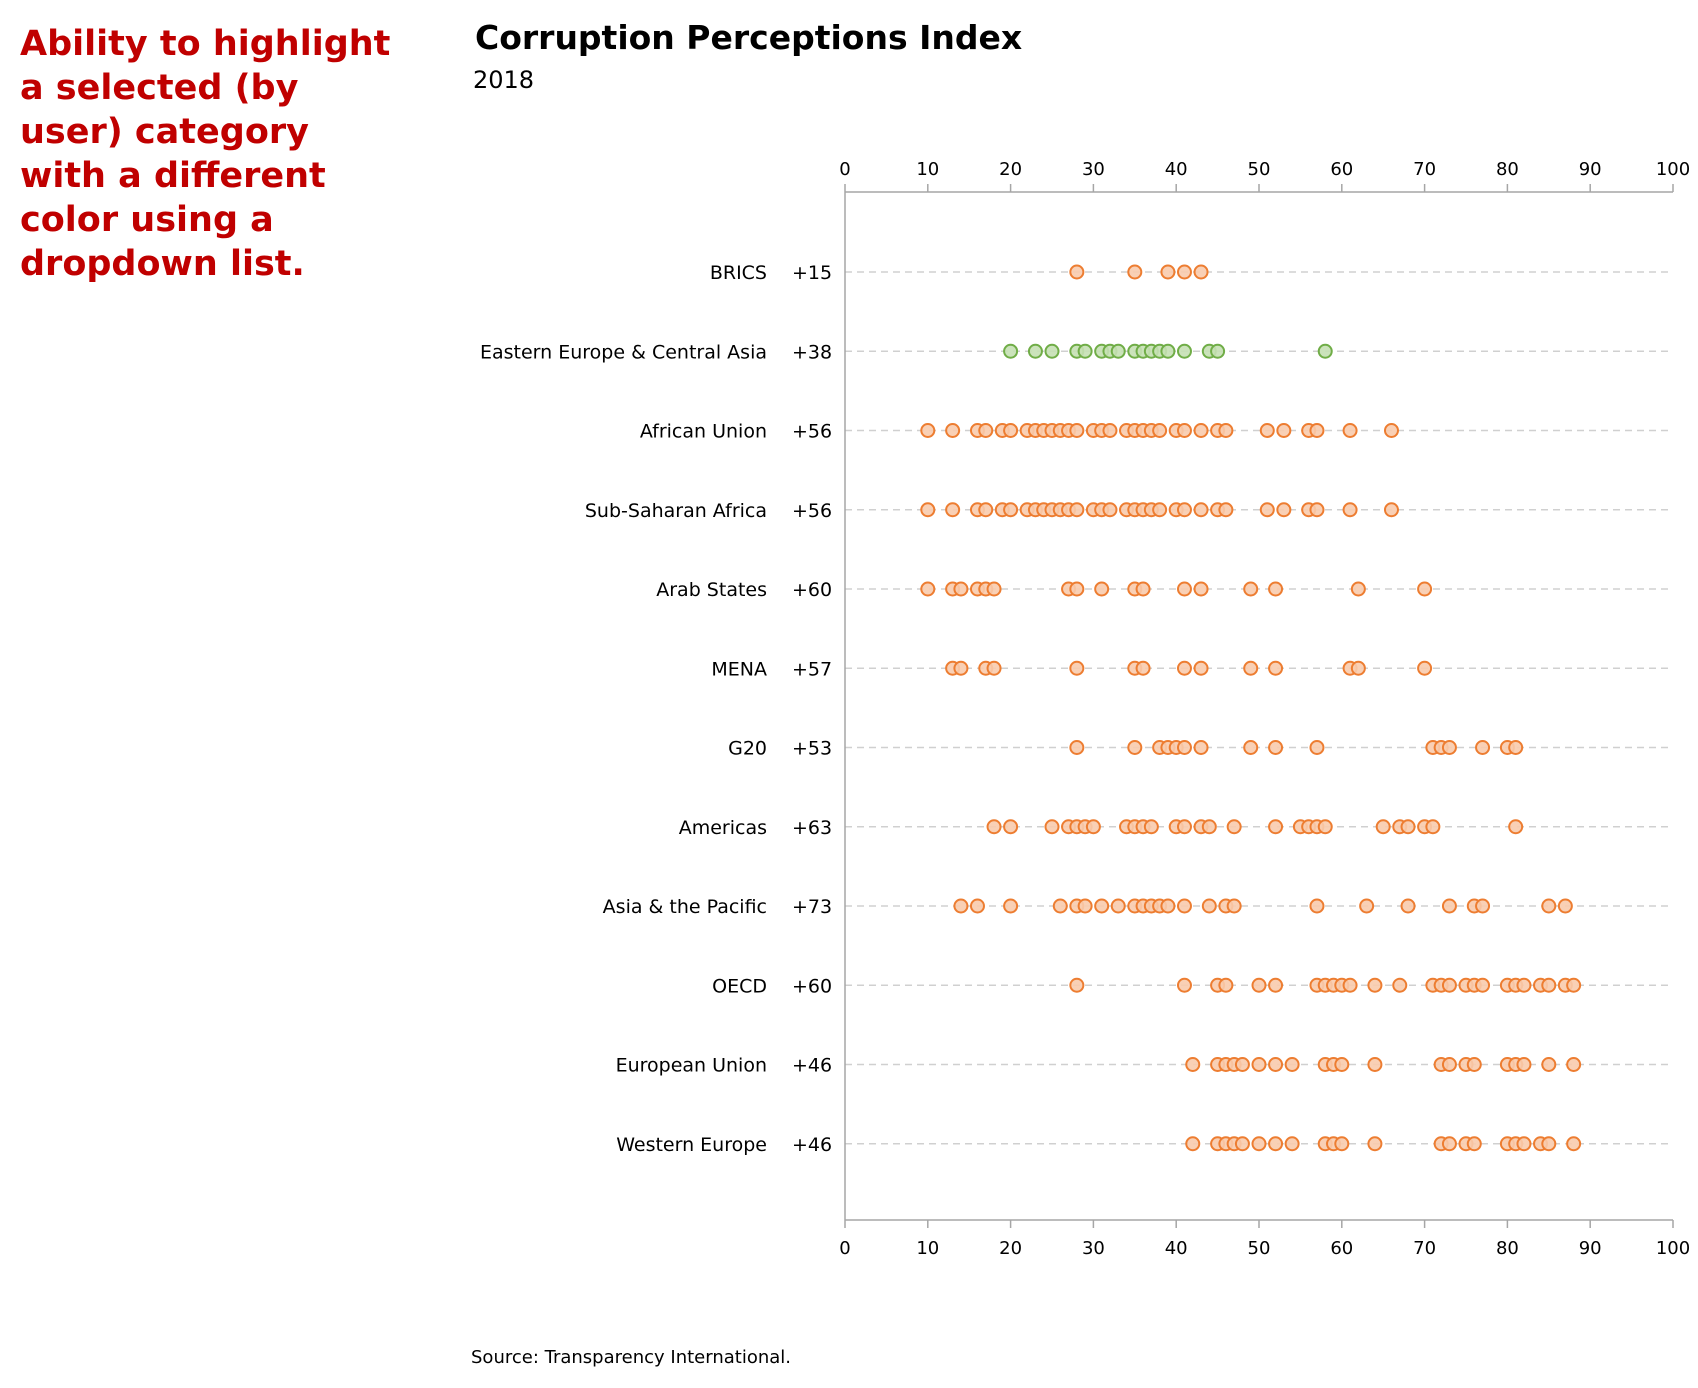 Image resolution: width=1698 pixels, height=1388 pixels. I want to click on category-label: G20, so click(747, 749).